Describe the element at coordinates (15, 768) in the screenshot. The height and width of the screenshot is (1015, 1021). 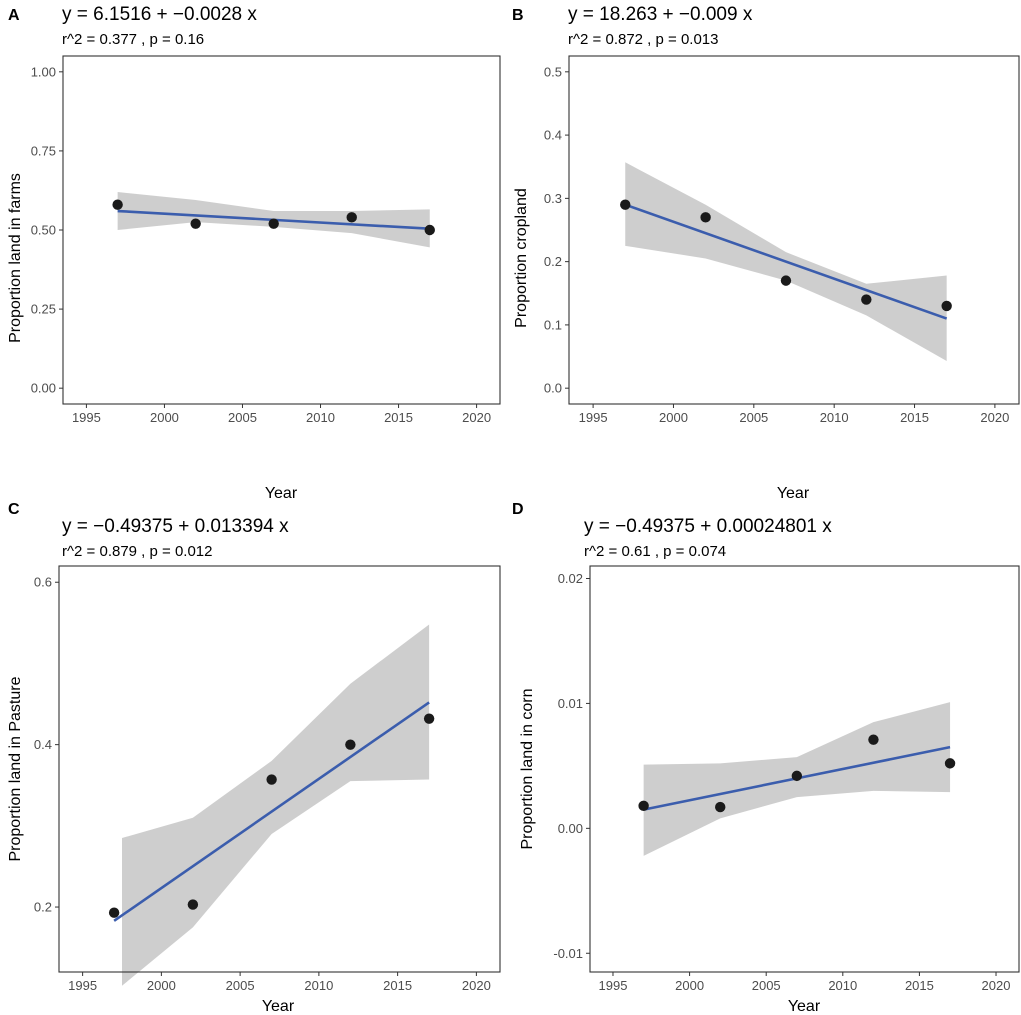
I see `y-axis-title: Proportion land in Pasture` at that location.